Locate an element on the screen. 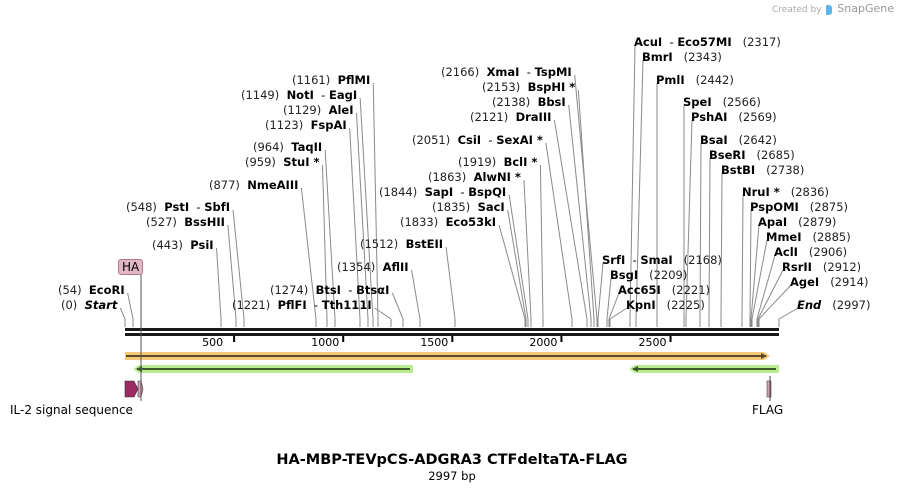 The height and width of the screenshot is (492, 904). enzyme-site-label: (527) BssHII is located at coordinates (185, 222).